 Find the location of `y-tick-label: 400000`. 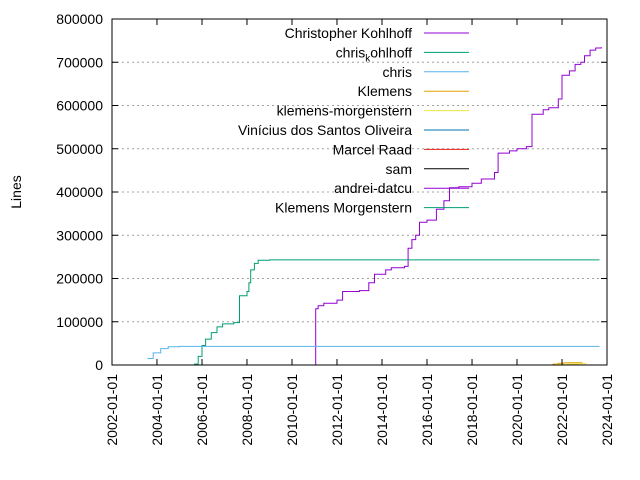

y-tick-label: 400000 is located at coordinates (79, 192).